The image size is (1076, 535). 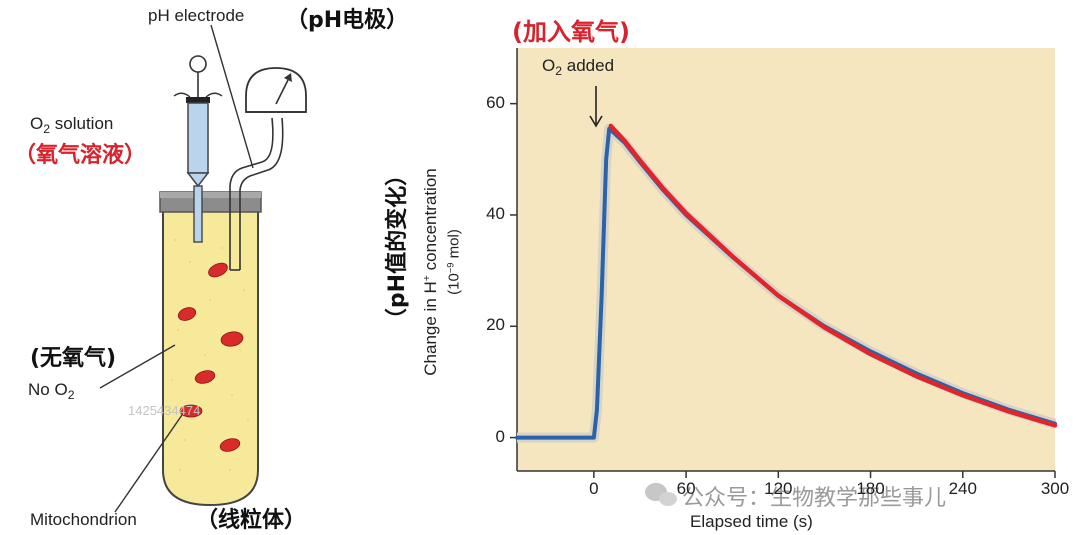 I want to click on chart-title-zh: (加入氧气), so click(x=571, y=32).